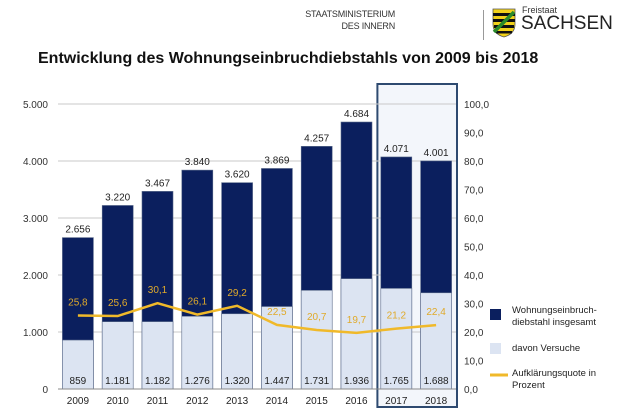 The image size is (620, 413). What do you see at coordinates (471, 390) in the screenshot?
I see `y2-tick-label: 0,0` at bounding box center [471, 390].